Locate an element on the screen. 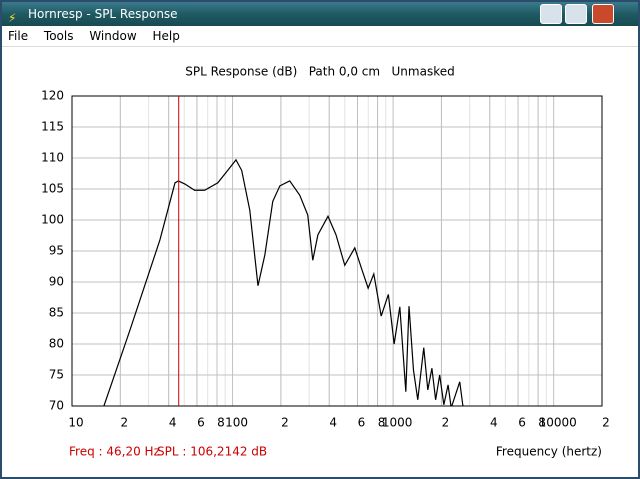  app-icon: ⚡ is located at coordinates (12, 18).